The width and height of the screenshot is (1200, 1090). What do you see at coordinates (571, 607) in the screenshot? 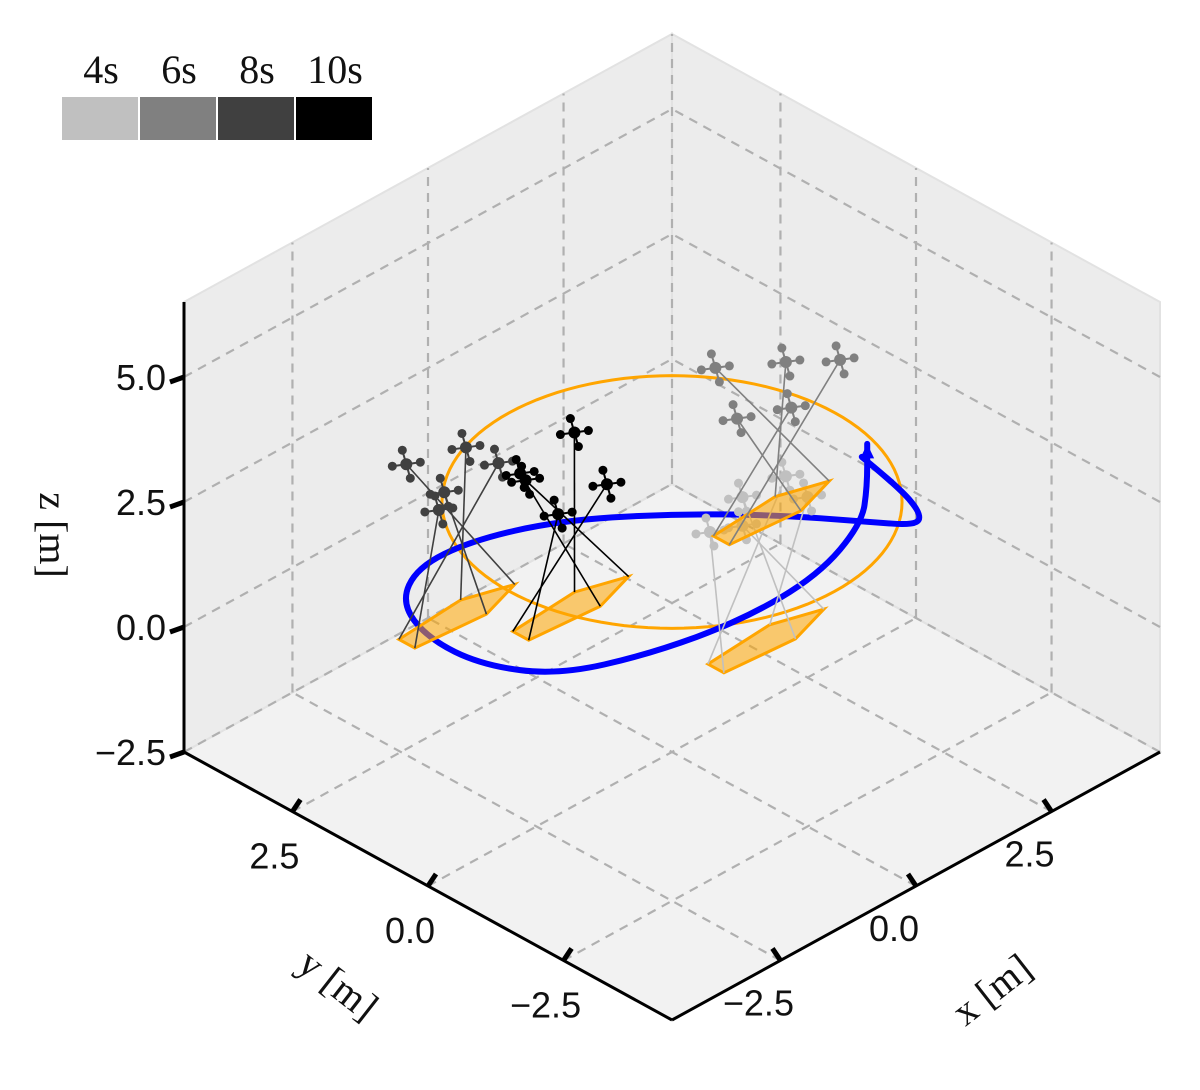
I see `payload-plate` at bounding box center [571, 607].